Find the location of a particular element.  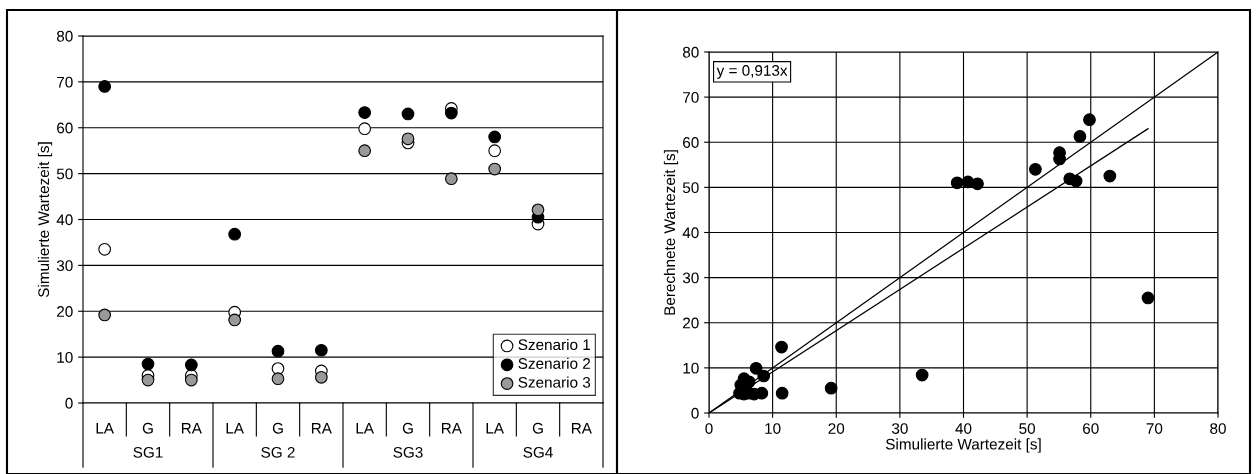

legend-label: Szenario 1 is located at coordinates (554, 344).